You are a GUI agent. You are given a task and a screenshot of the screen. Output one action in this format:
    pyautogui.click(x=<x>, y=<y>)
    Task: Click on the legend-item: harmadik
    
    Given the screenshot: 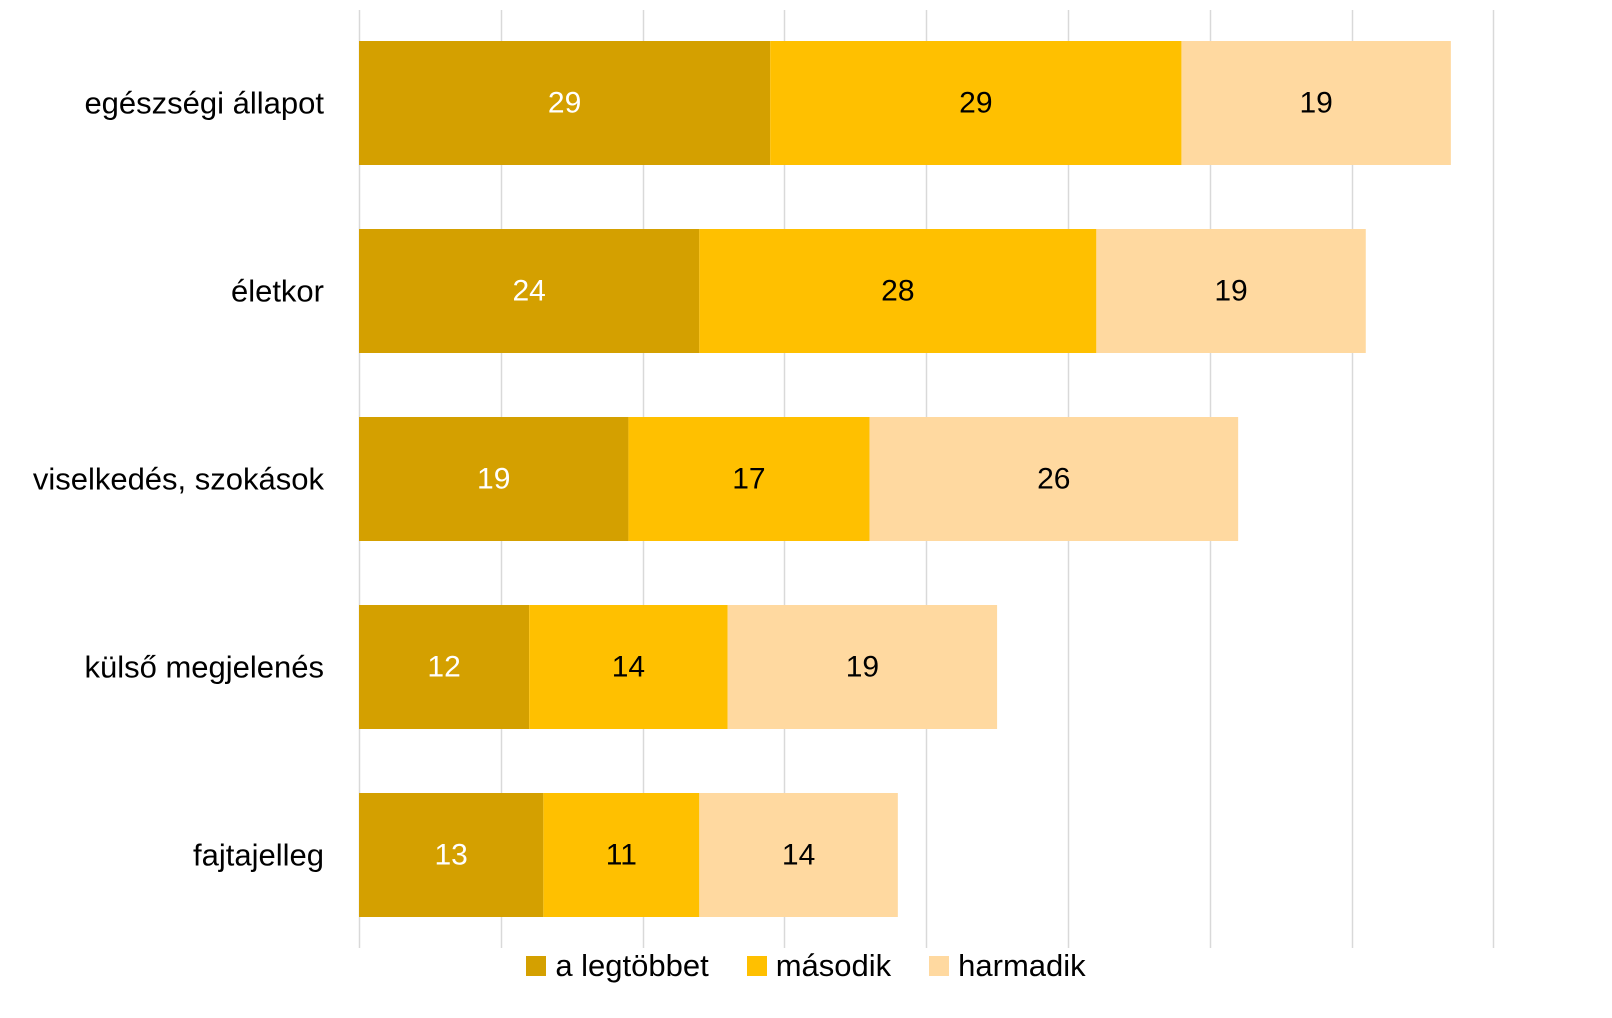 What is the action you would take?
    pyautogui.click(x=1007, y=966)
    